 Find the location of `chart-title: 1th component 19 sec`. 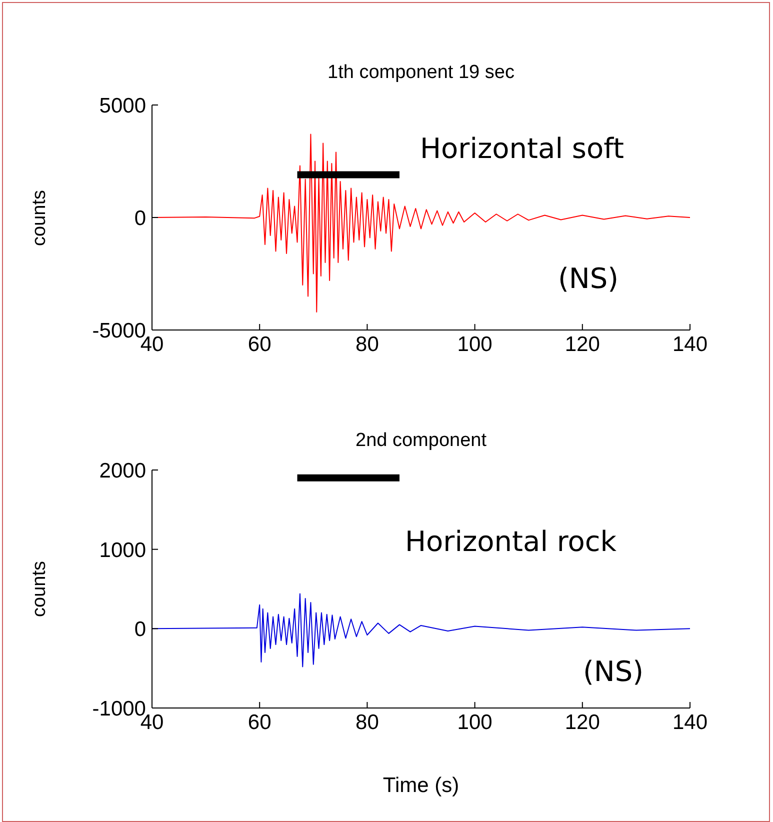

chart-title: 1th component 19 sec is located at coordinates (421, 73).